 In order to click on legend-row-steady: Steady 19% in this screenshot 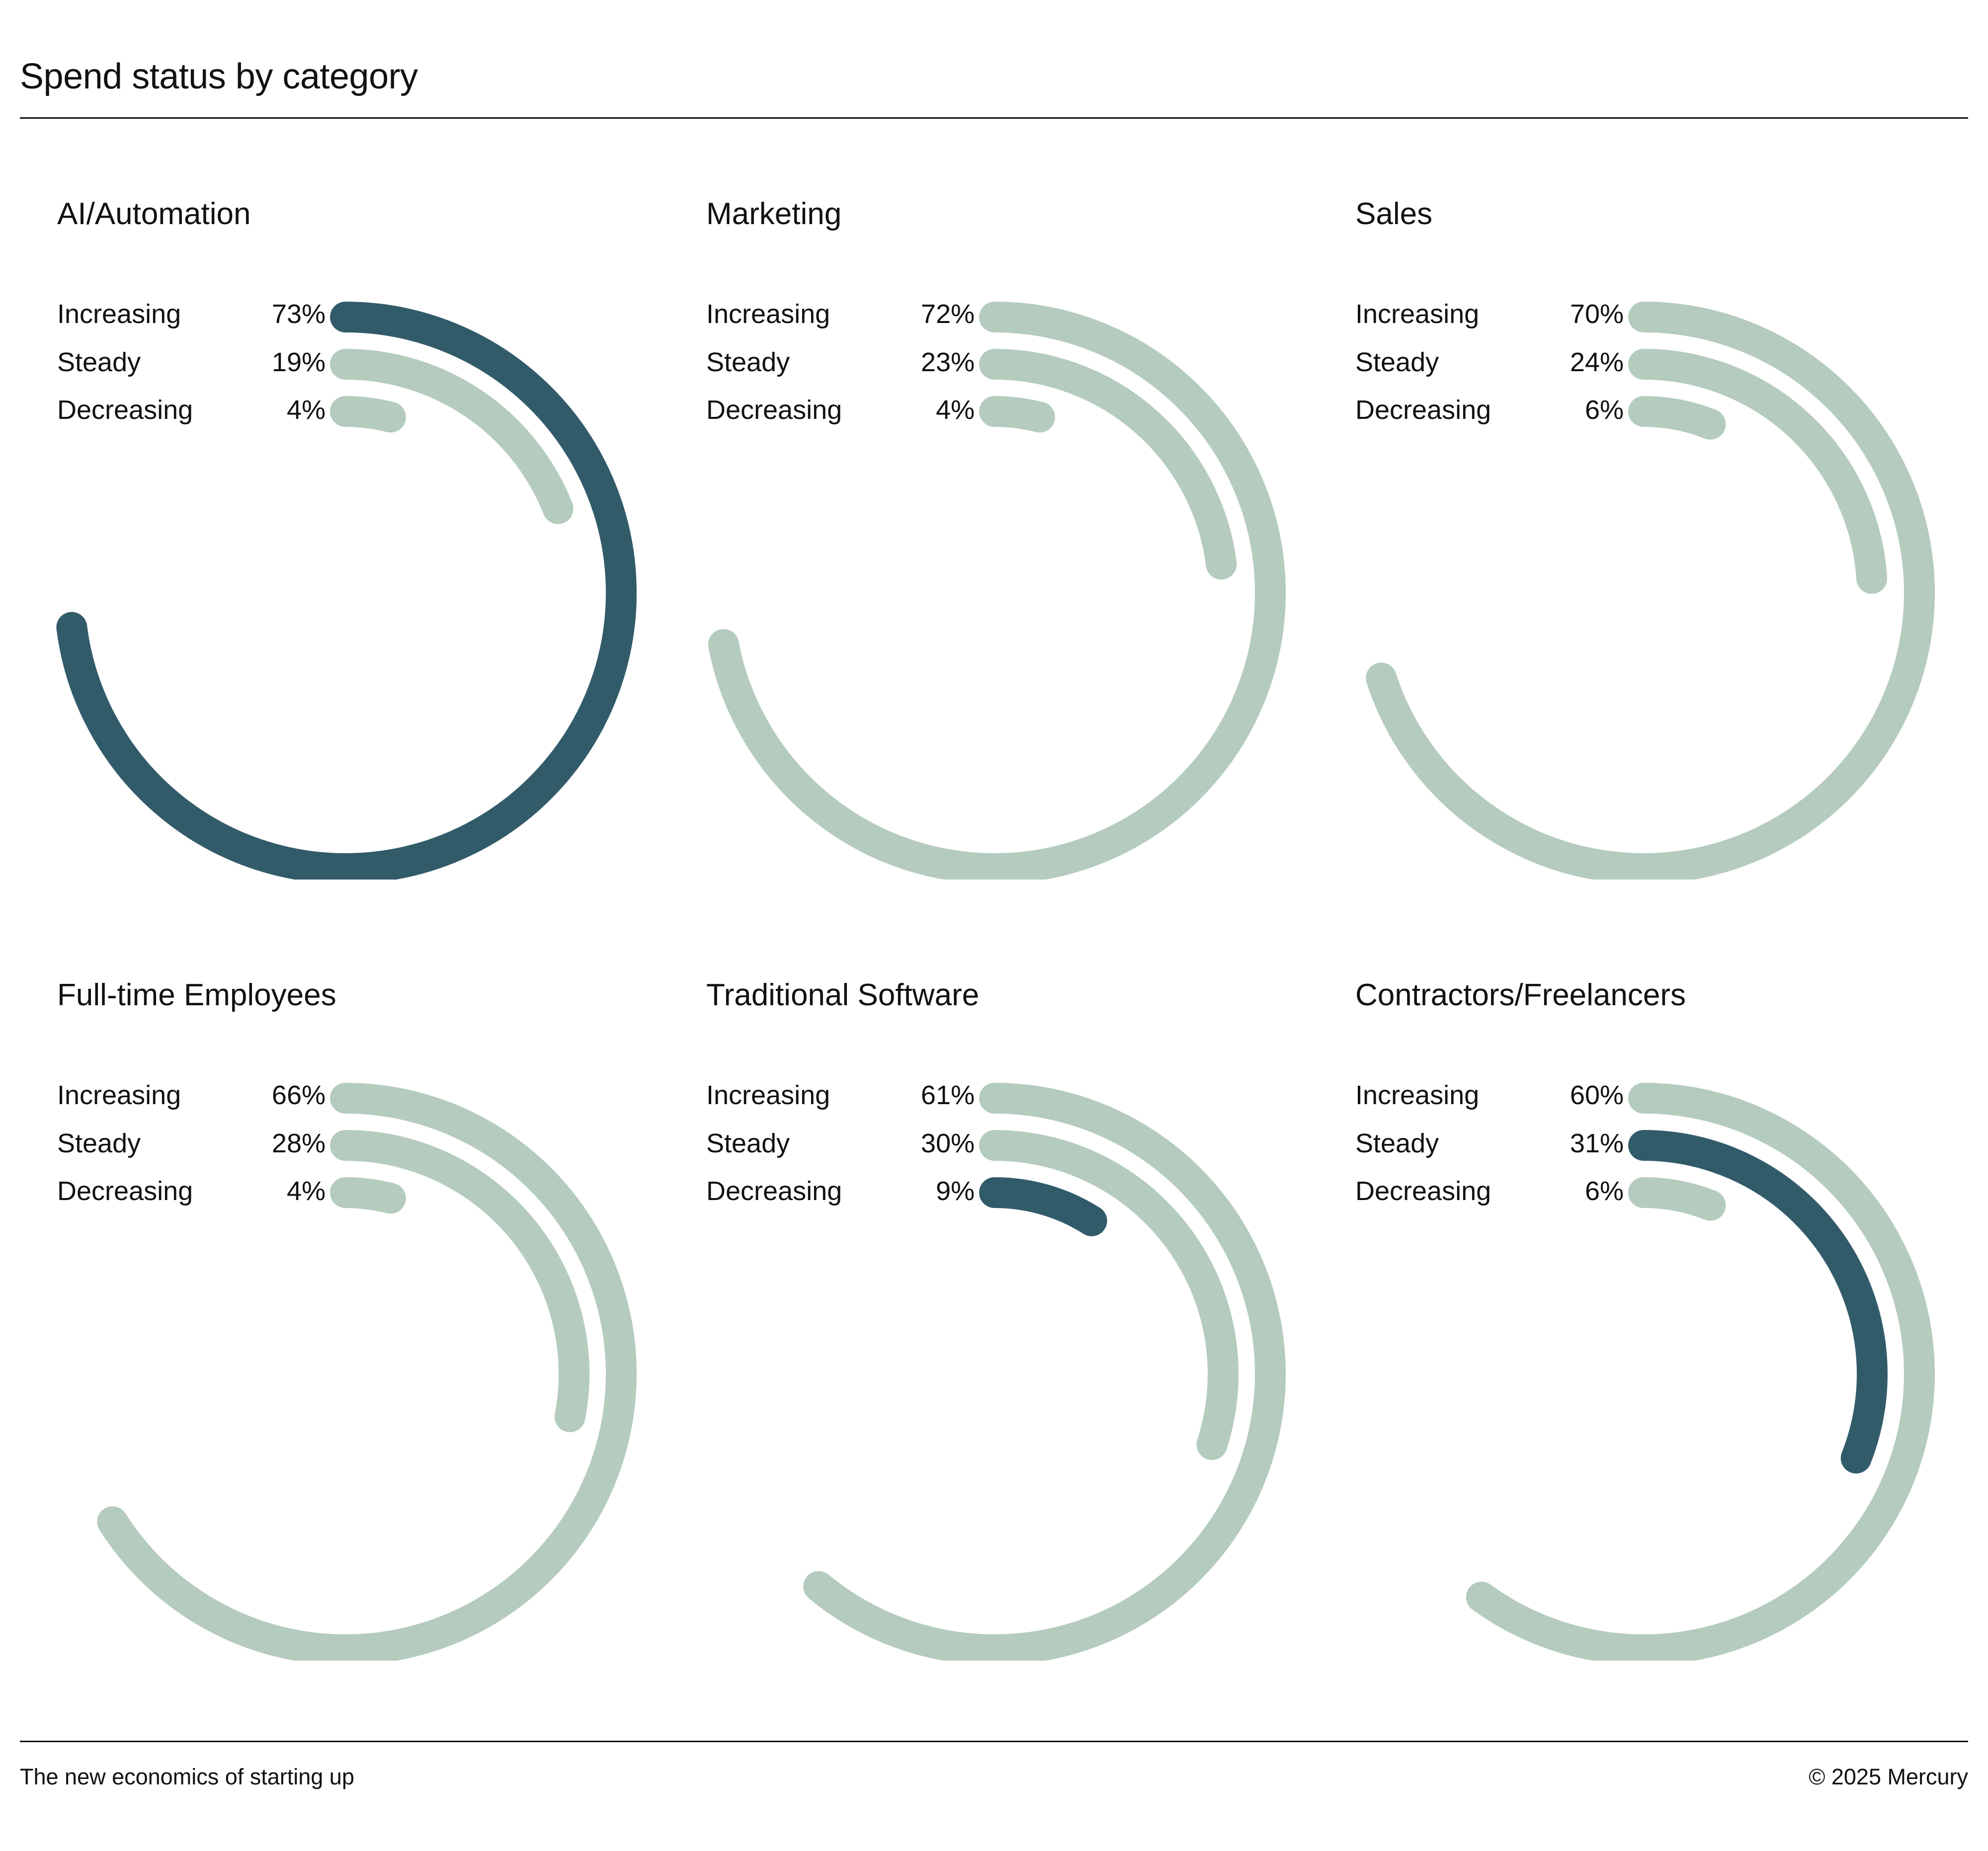, I will do `click(191, 366)`.